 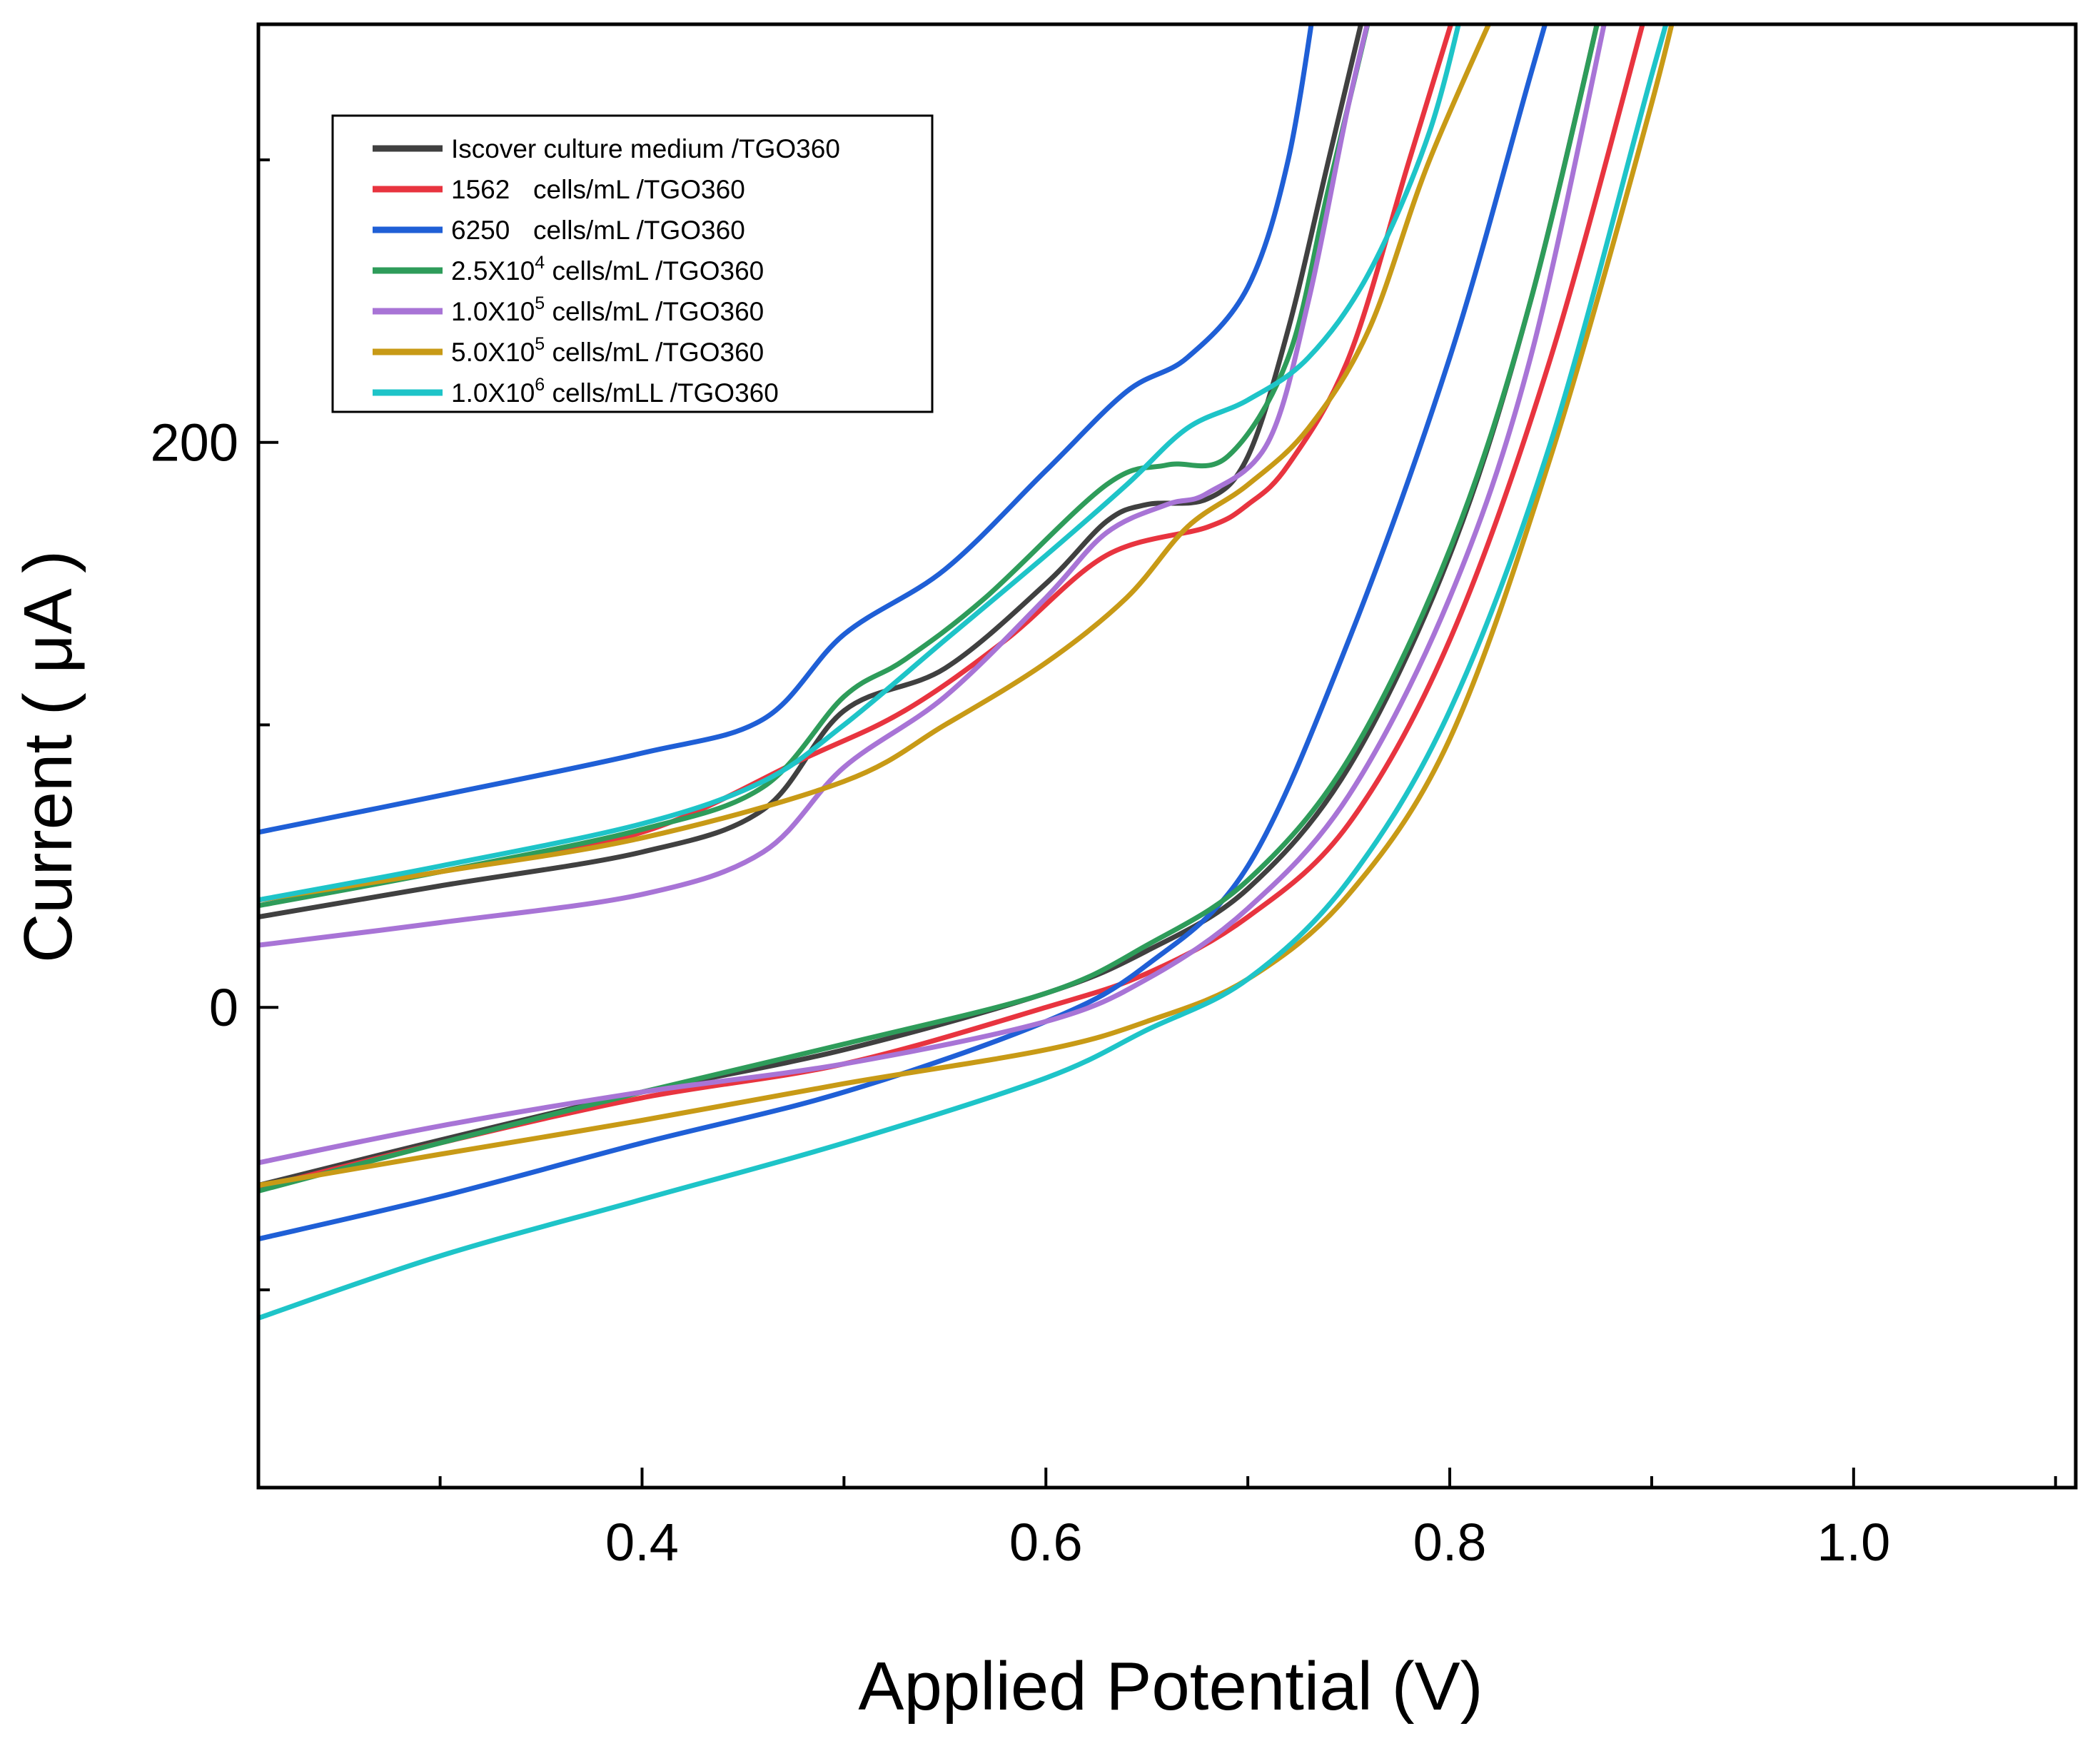 I want to click on legend-label: 1.0X105 cells/mL /TGO360, so click(x=607, y=309).